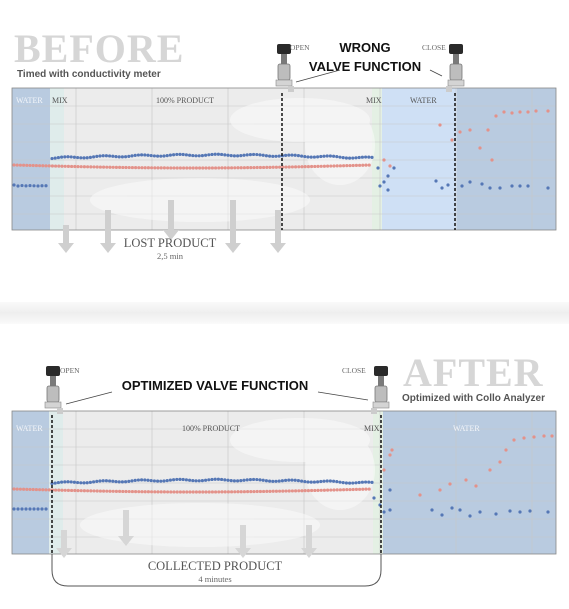  Describe the element at coordinates (466, 428) in the screenshot. I see `after-zone-water-right-label: WATER` at that location.